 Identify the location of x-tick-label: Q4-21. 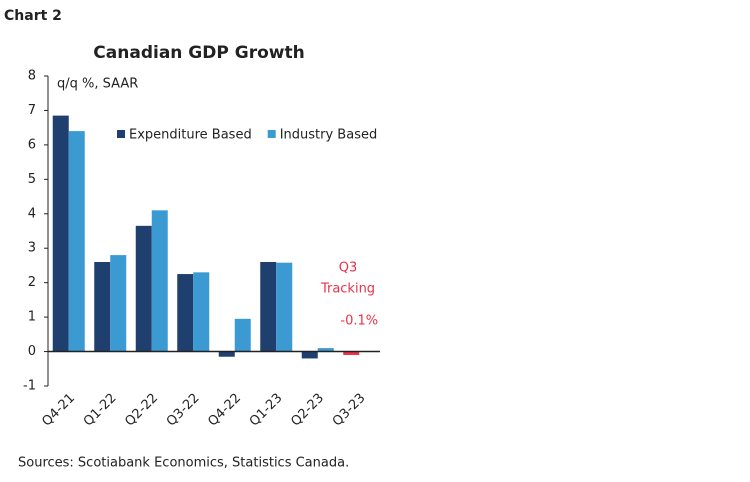
(58, 410).